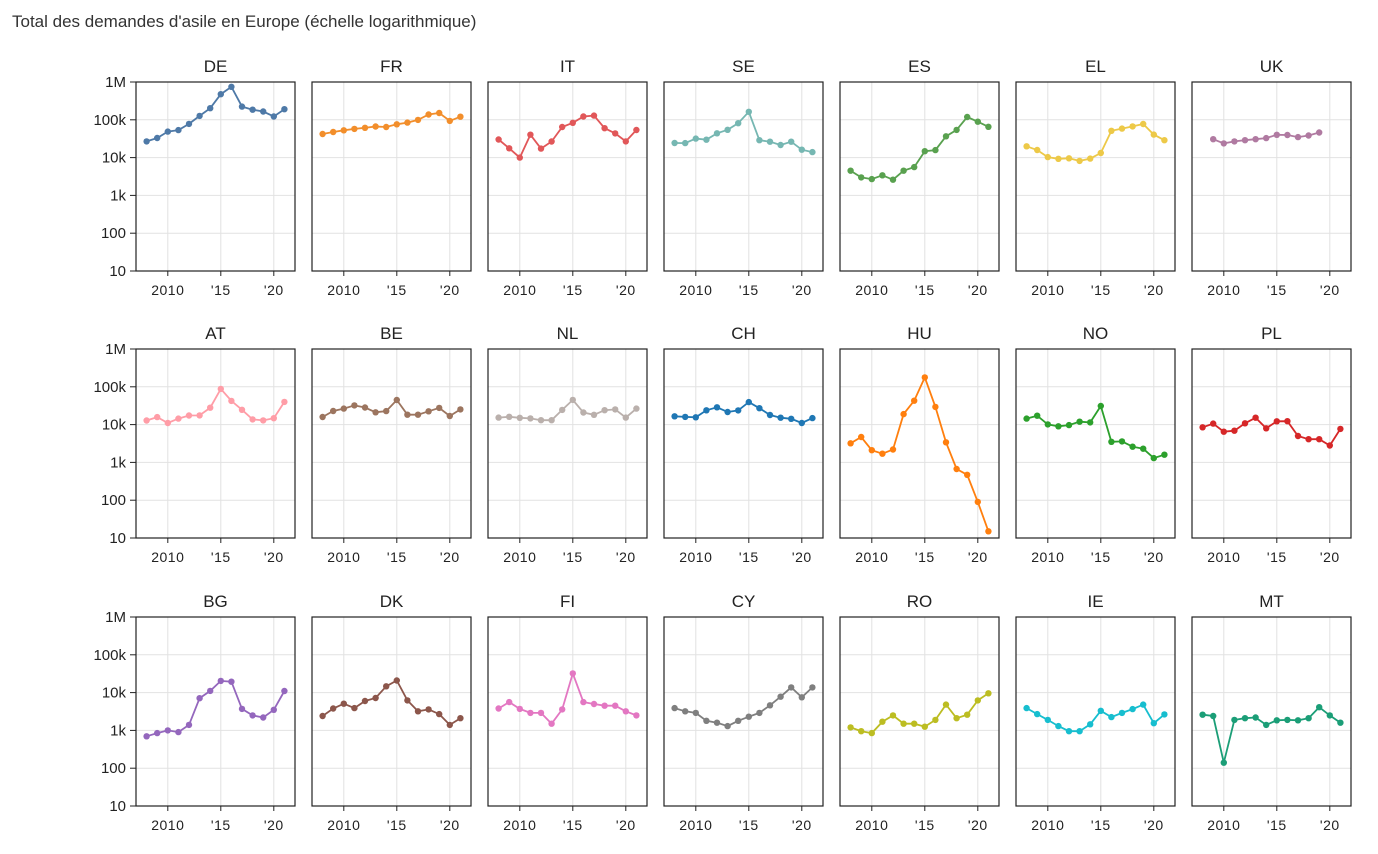 The height and width of the screenshot is (854, 1378). Describe the element at coordinates (743, 131) in the screenshot. I see `series-line-se` at that location.